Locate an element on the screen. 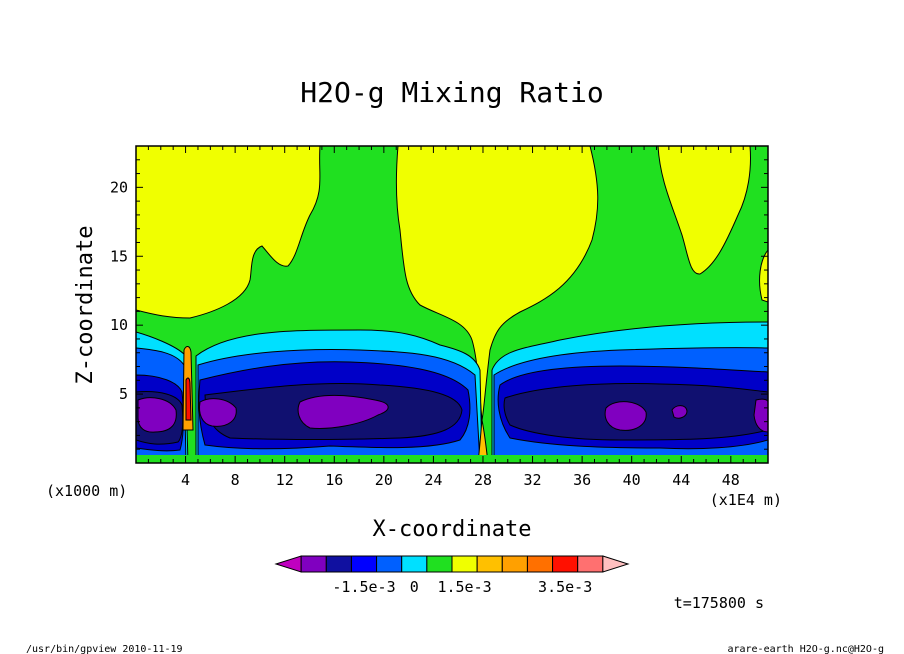  chart-title: H2O-g Mixing Ratio is located at coordinates (451, 92).